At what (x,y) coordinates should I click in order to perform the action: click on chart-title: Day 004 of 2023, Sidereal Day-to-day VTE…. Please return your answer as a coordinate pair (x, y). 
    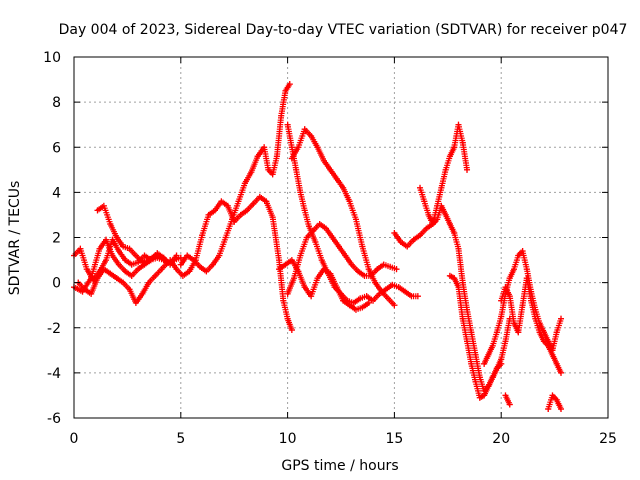
    Looking at the image, I should click on (343, 30).